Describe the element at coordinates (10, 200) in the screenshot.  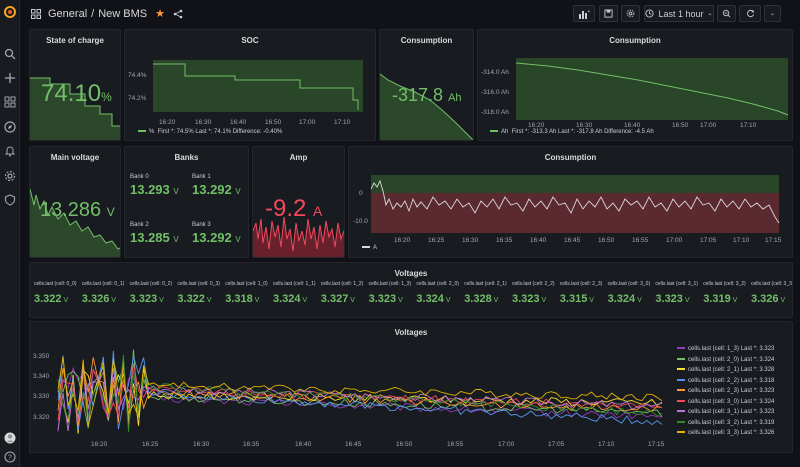
I see `shield-icon` at that location.